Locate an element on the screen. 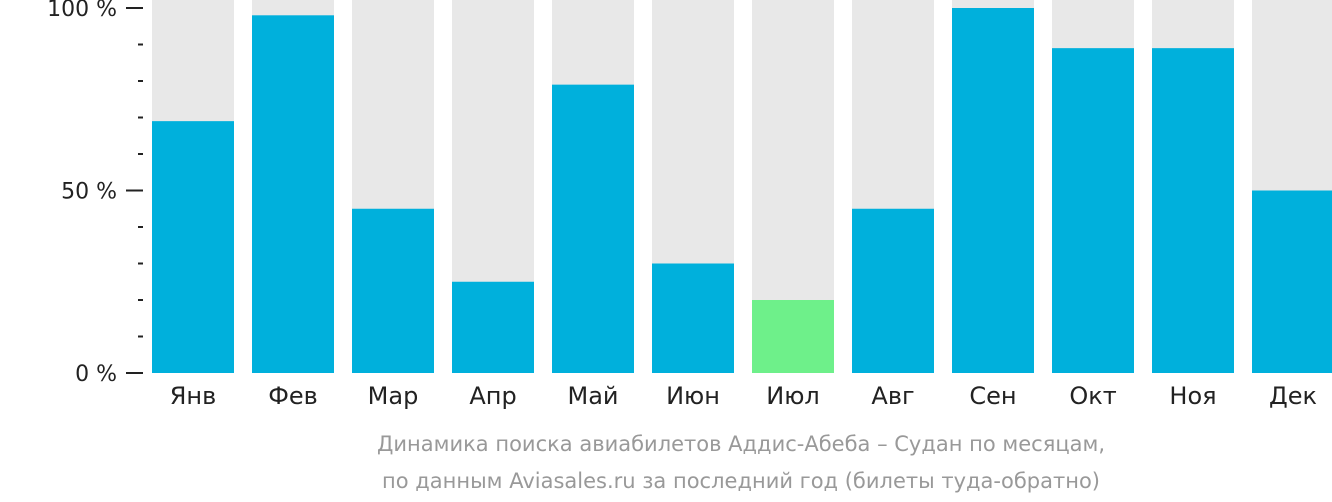 This screenshot has width=1332, height=502. x-tick-label-11: Ноя is located at coordinates (1192, 396).